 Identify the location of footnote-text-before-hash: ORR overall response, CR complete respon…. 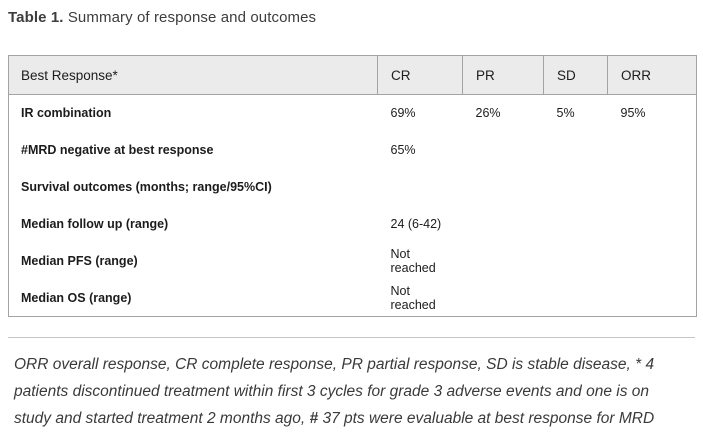
(334, 391).